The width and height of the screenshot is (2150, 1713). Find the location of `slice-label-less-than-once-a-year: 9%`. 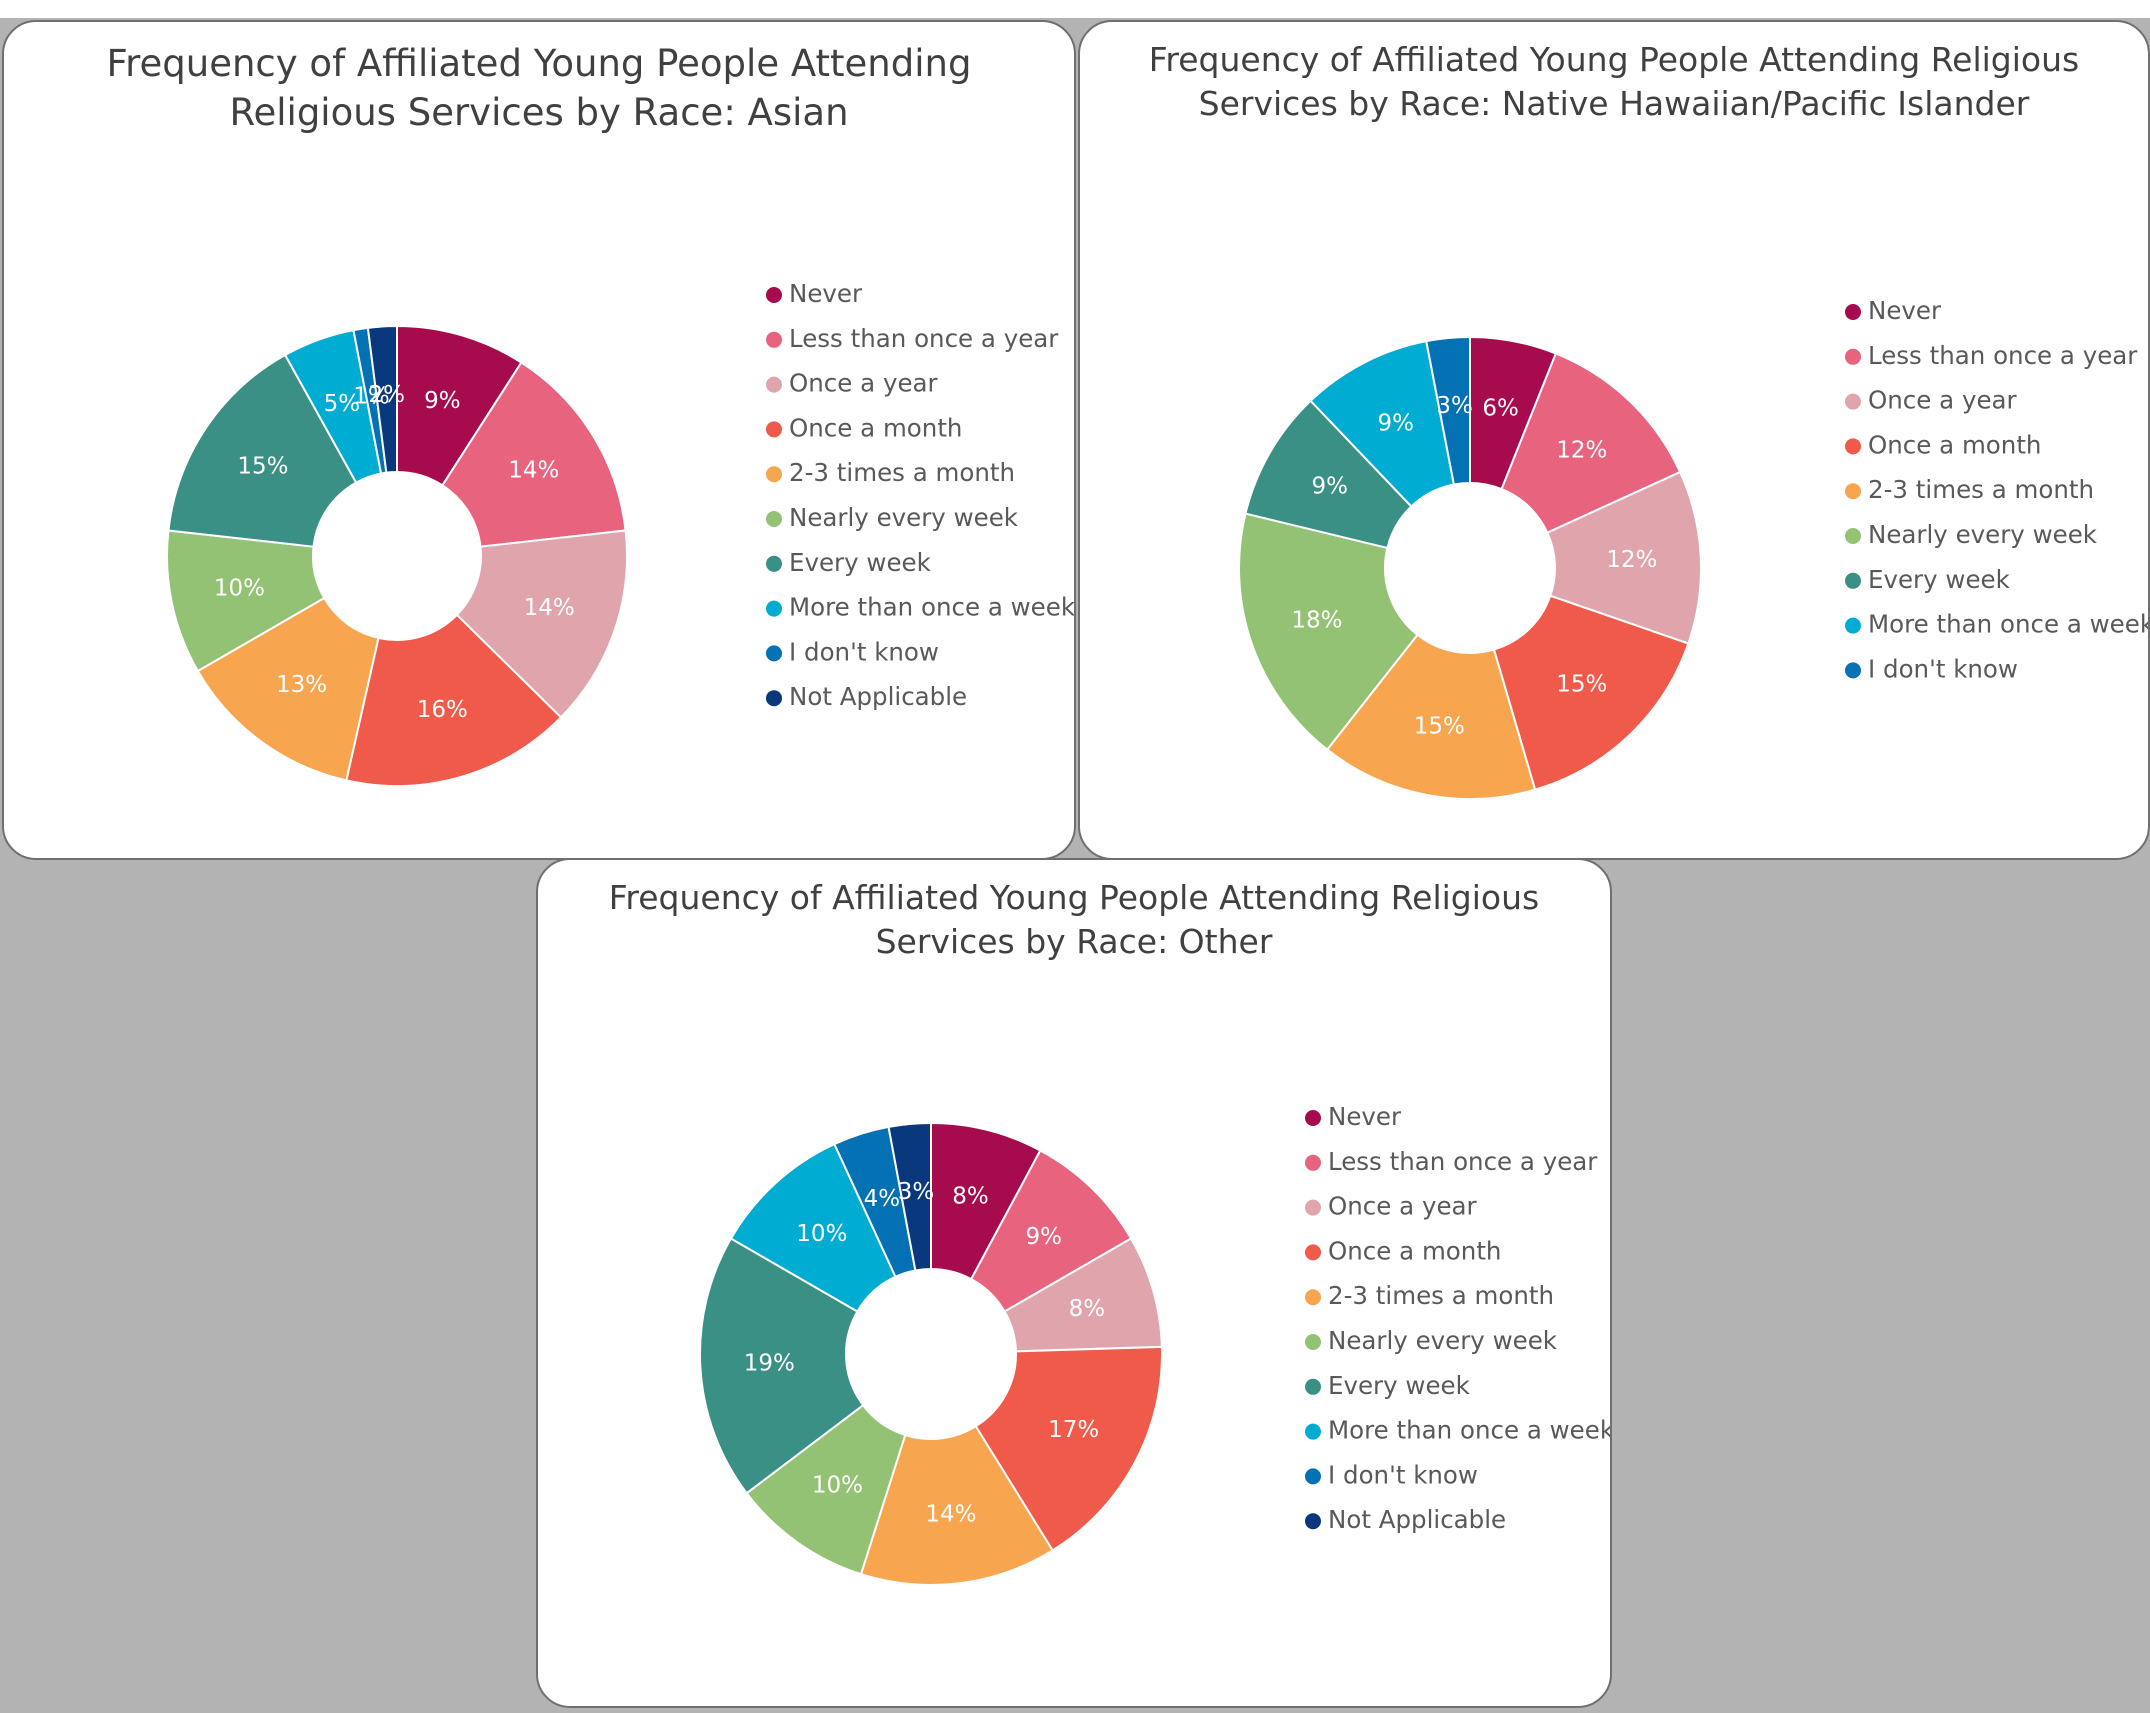

slice-label-less-than-once-a-year: 9% is located at coordinates (1044, 1237).